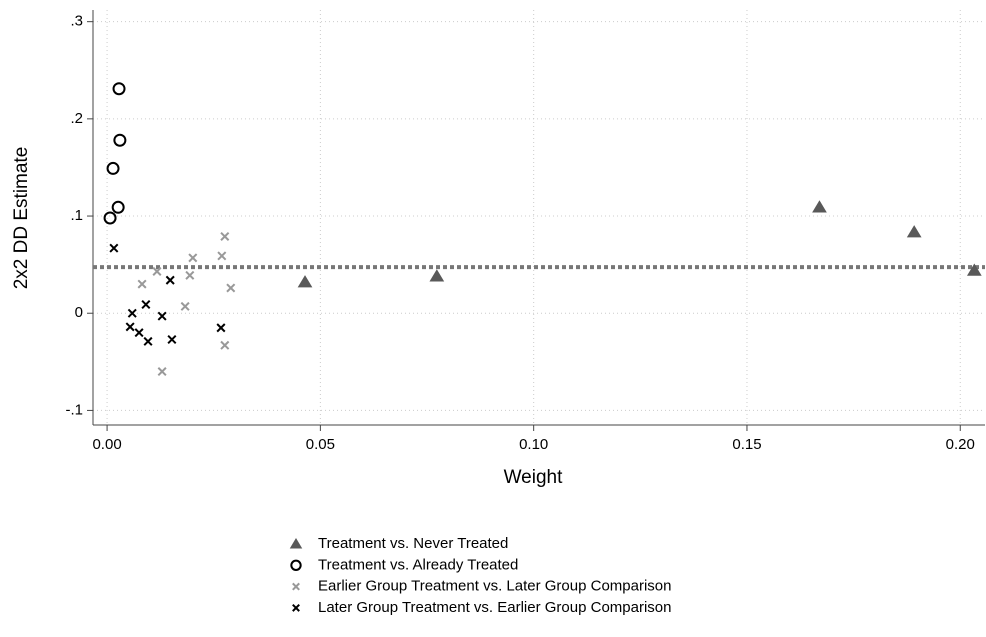 The height and width of the screenshot is (637, 986). I want to click on x-tick-label: 0.10, so click(533, 444).